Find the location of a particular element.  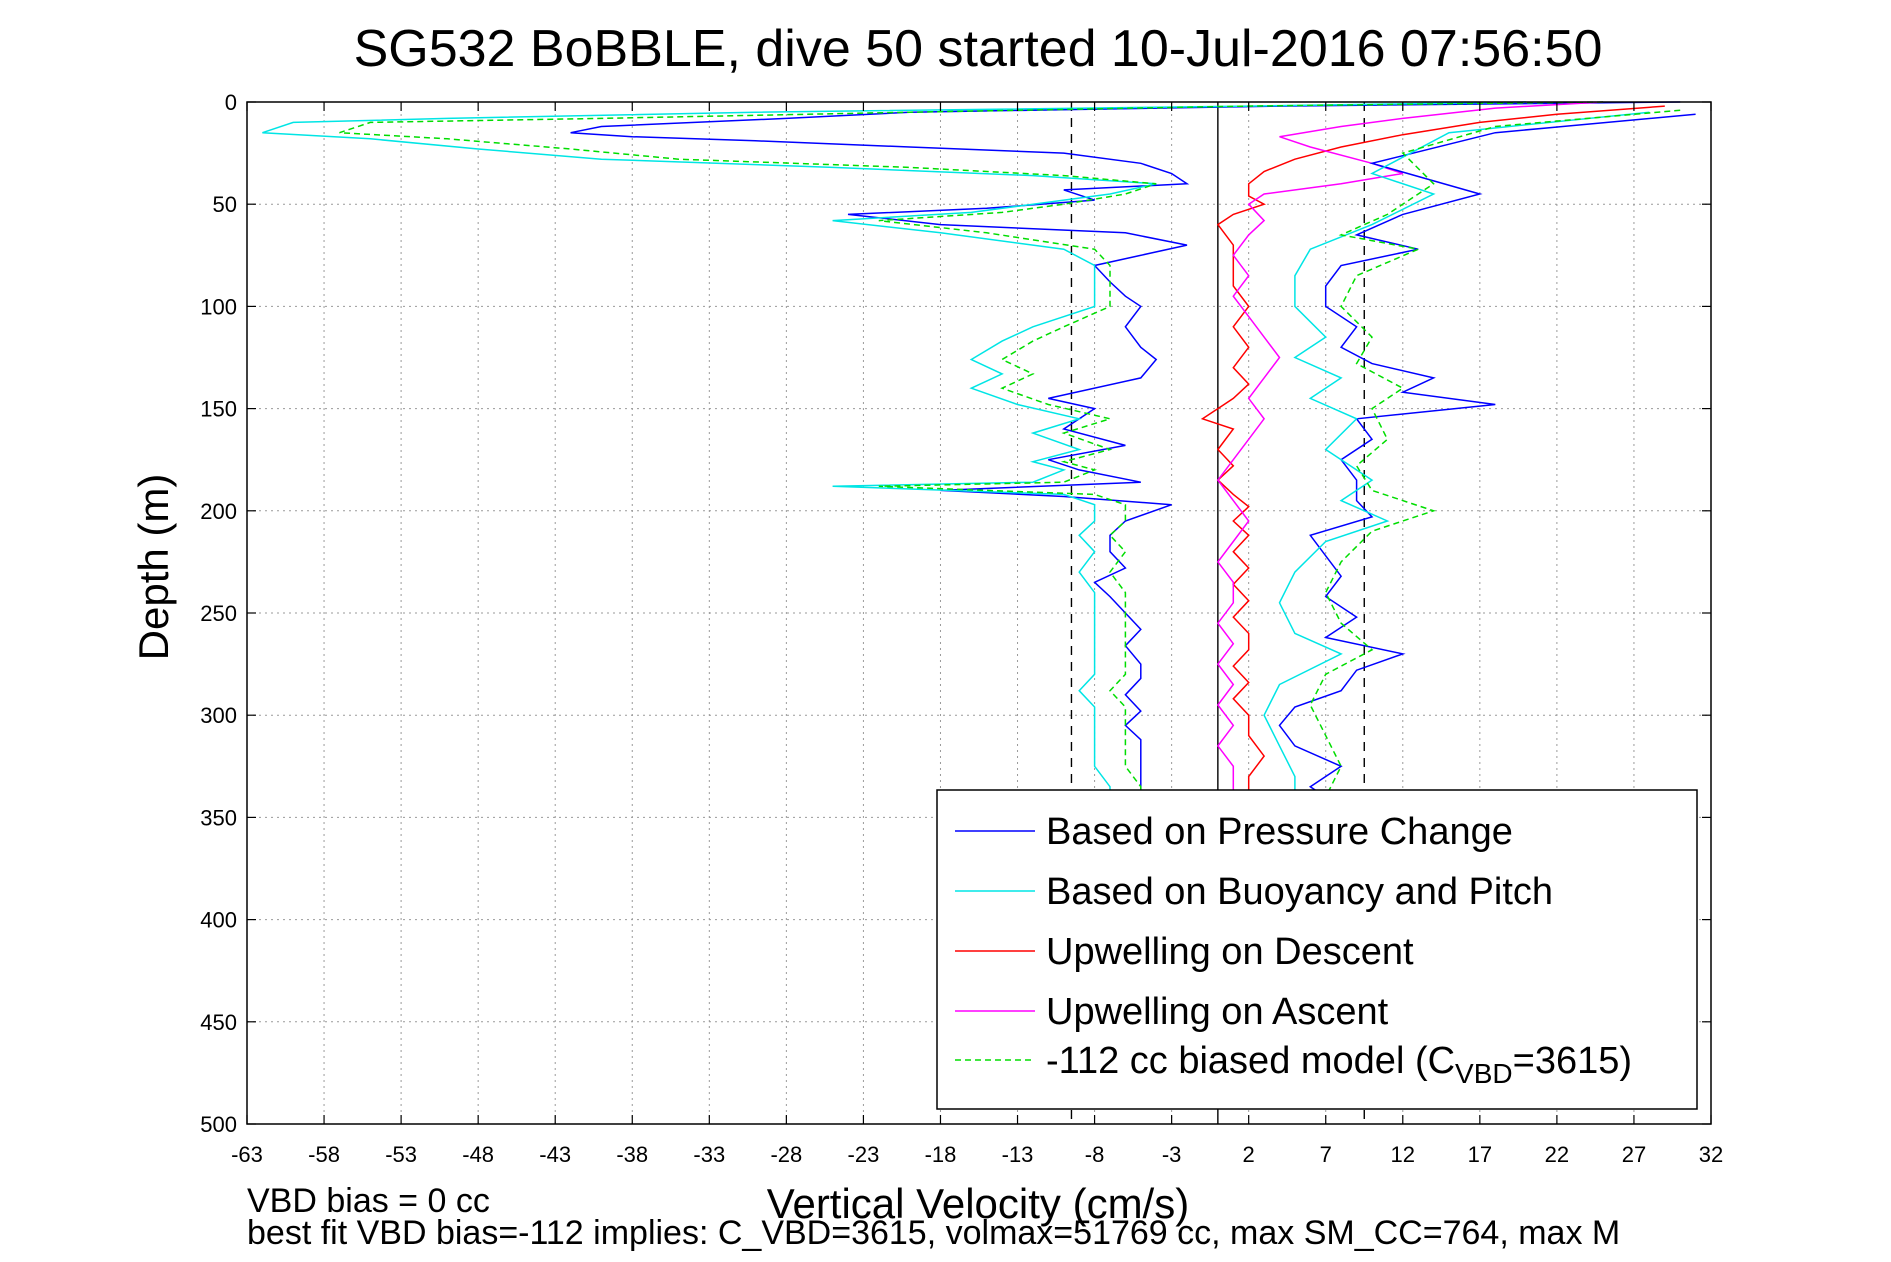

y-tick-label: 300 is located at coordinates (218, 715).